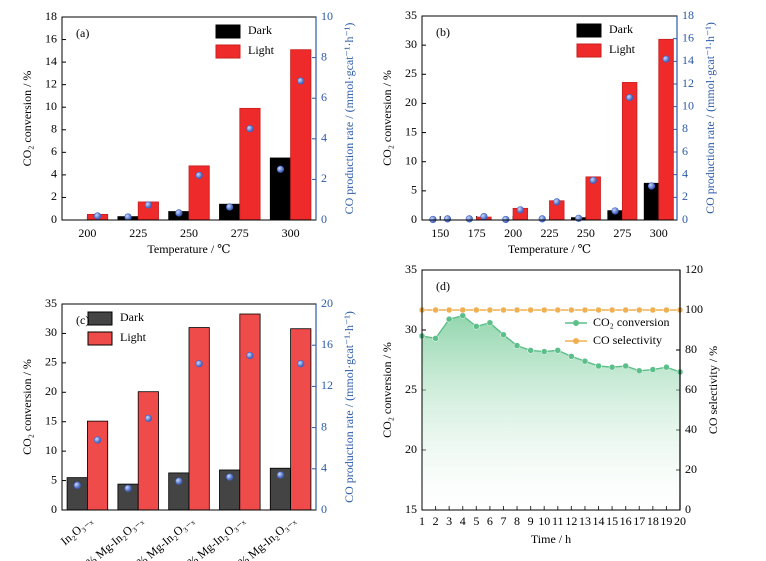 This screenshot has width=766, height=561. What do you see at coordinates (82, 33) in the screenshot?
I see `panel-label: (a)` at bounding box center [82, 33].